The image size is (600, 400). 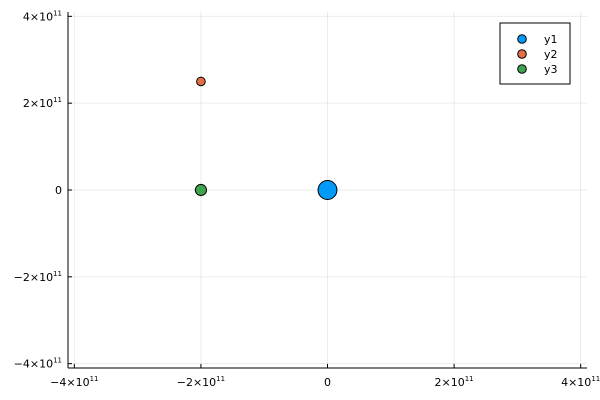 What do you see at coordinates (38, 277) in the screenshot?
I see `y-tick-label: −2×10¹¹` at bounding box center [38, 277].